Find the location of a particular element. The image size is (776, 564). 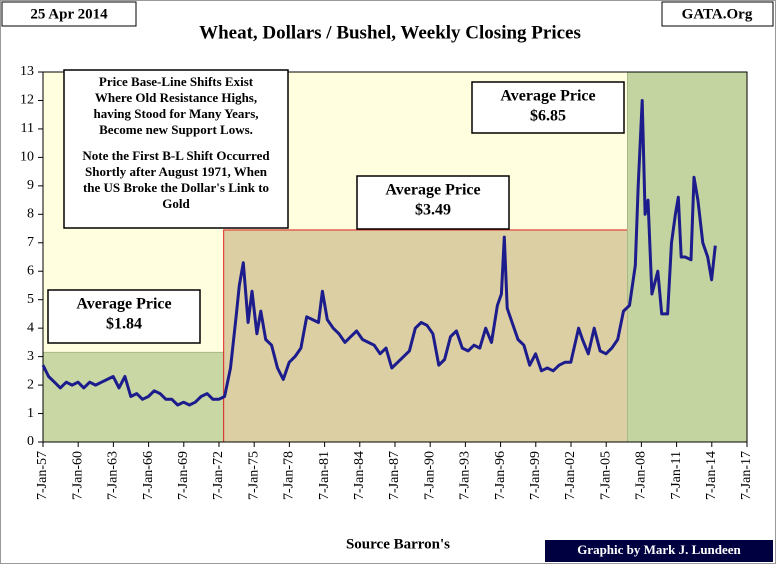

x-tick-label: 7-Jan-96 is located at coordinates (500, 475).